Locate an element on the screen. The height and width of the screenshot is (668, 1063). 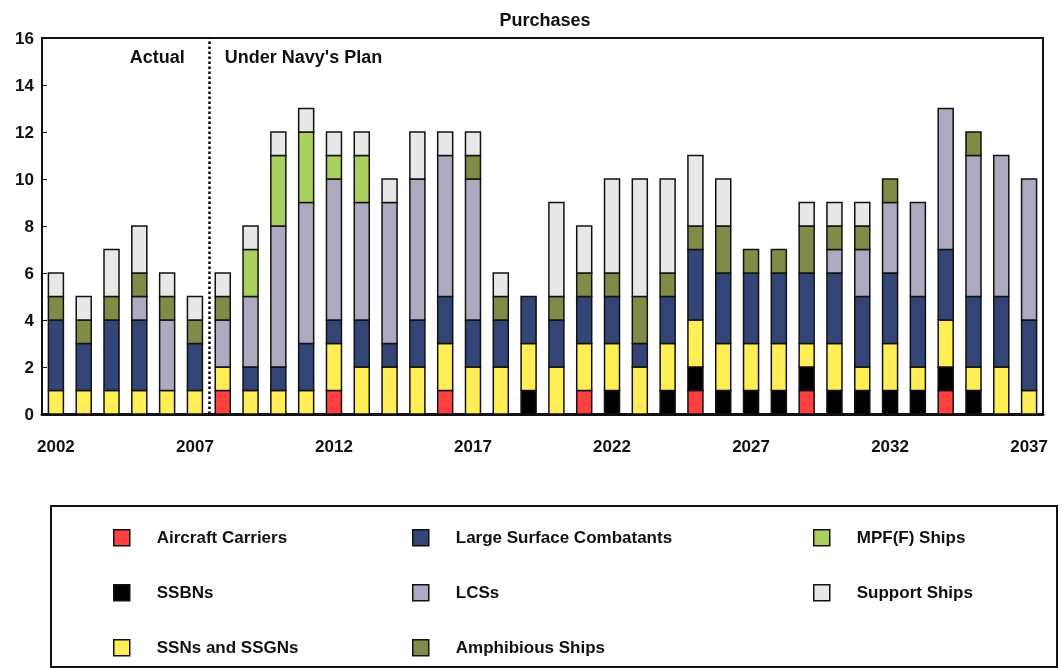
y-tick-label: 10 is located at coordinates (24, 179).